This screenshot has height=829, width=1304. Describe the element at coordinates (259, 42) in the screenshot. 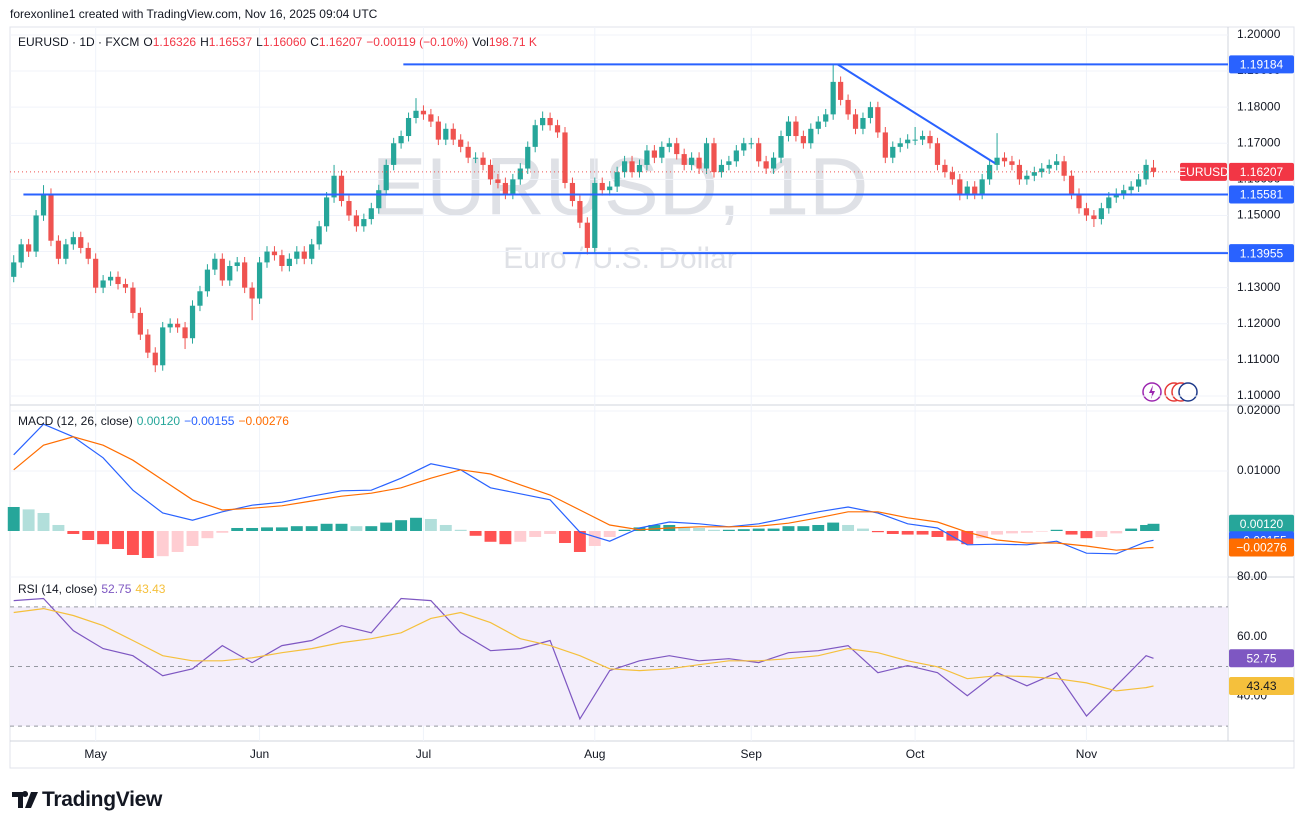

I see `legend-key: L` at that location.